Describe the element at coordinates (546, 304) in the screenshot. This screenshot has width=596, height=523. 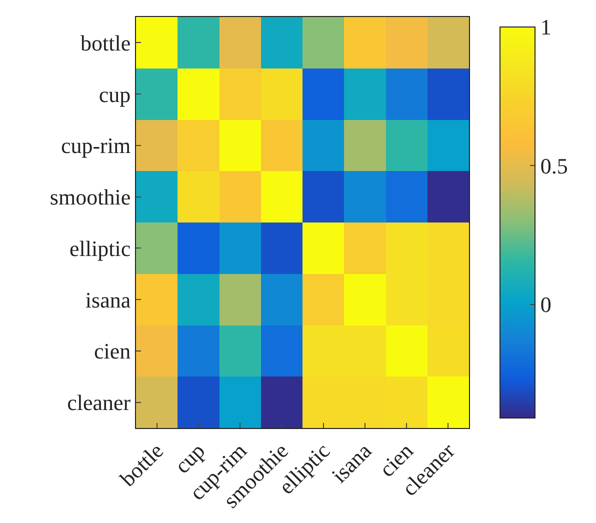
I see `color-bar-label: 0` at that location.